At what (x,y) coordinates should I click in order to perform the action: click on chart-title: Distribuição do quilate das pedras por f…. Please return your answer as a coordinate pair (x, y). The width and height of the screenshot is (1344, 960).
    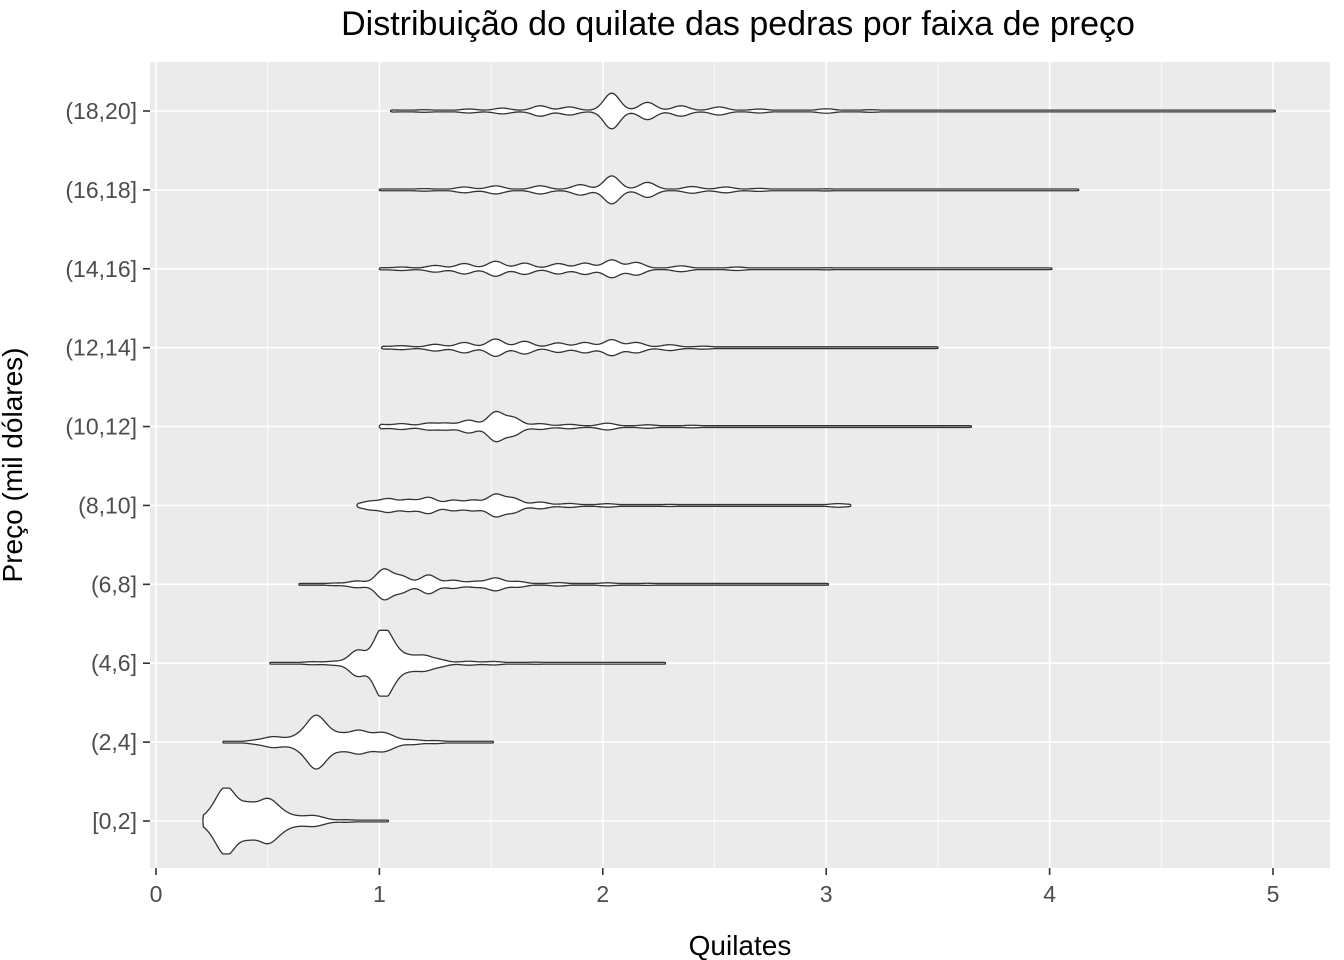
    Looking at the image, I should click on (738, 24).